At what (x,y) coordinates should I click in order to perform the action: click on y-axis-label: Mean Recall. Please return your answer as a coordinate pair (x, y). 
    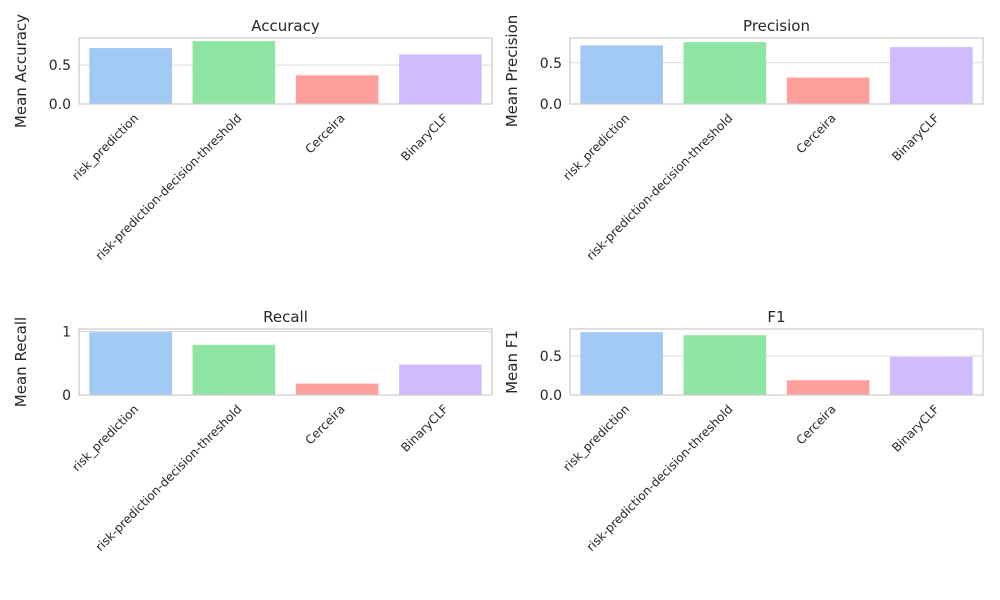
    Looking at the image, I should click on (21, 362).